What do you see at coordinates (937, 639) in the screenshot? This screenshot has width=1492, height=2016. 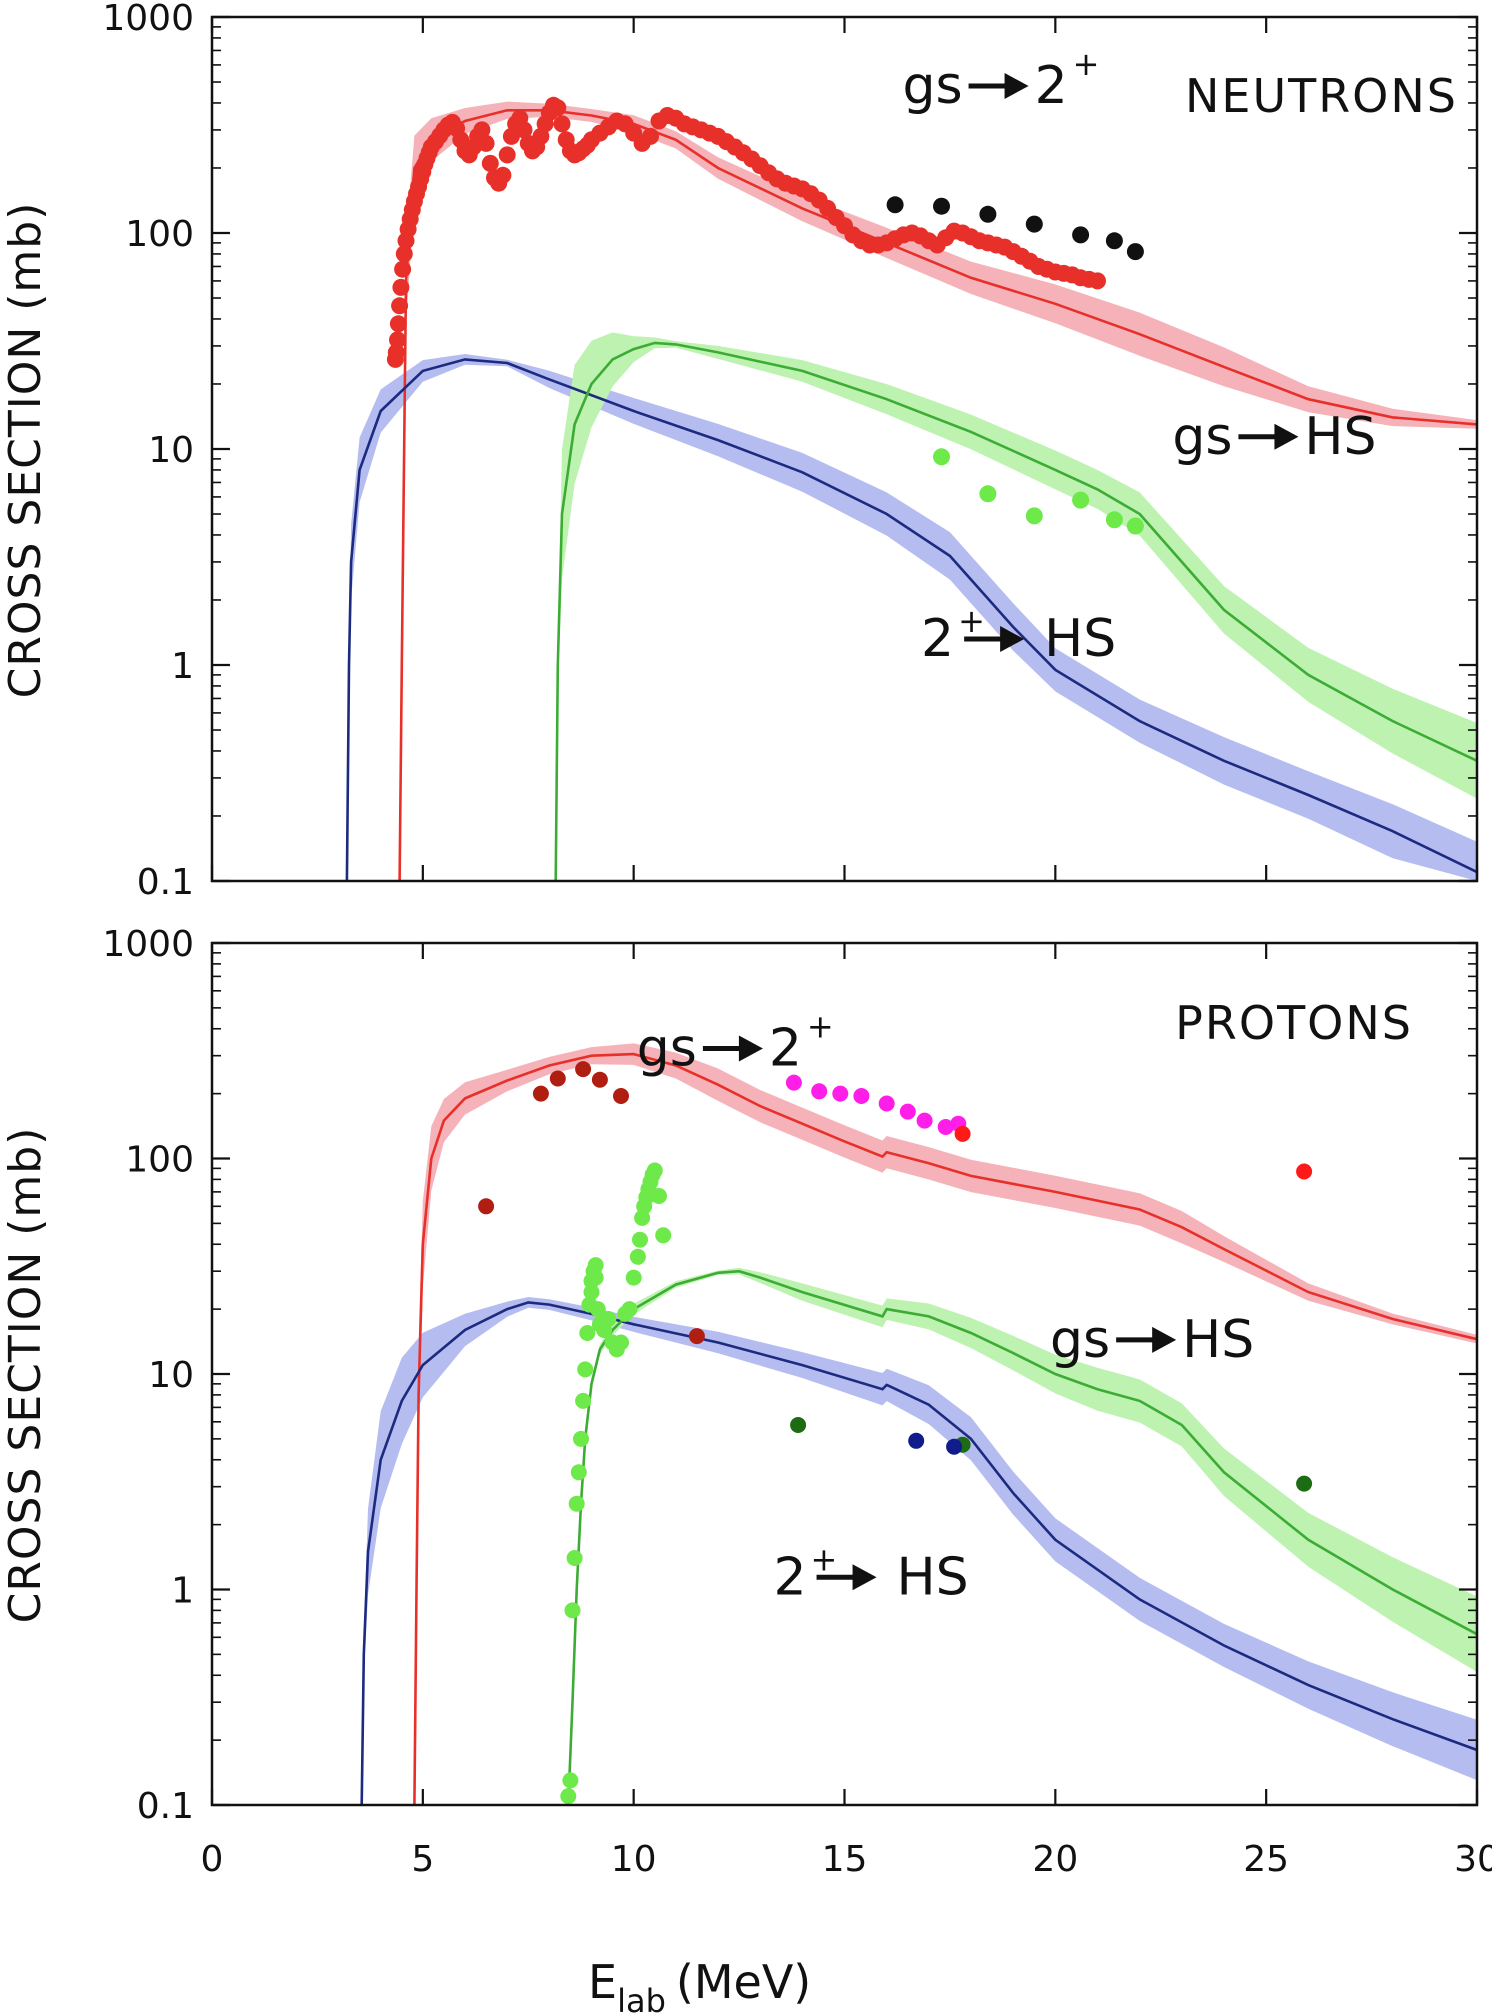 I see `neutrons-annotation-lhs: 2` at bounding box center [937, 639].